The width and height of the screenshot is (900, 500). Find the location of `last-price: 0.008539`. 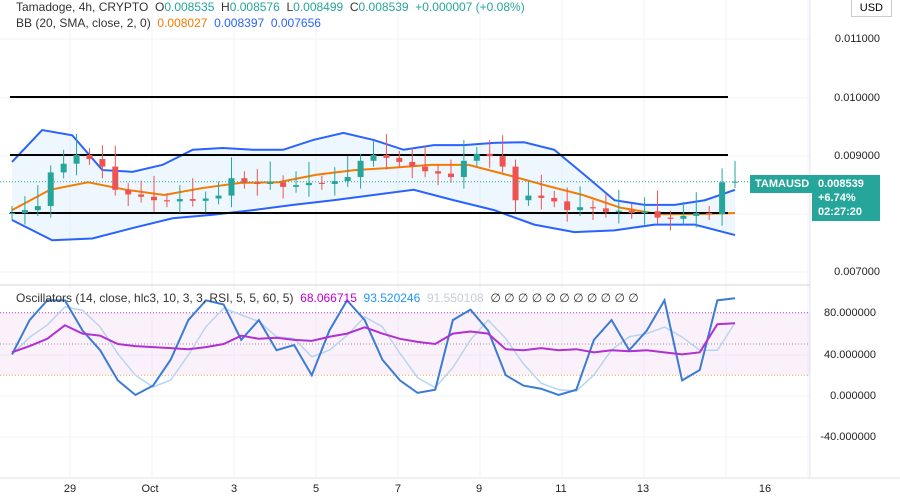

last-price: 0.008539 is located at coordinates (841, 184).